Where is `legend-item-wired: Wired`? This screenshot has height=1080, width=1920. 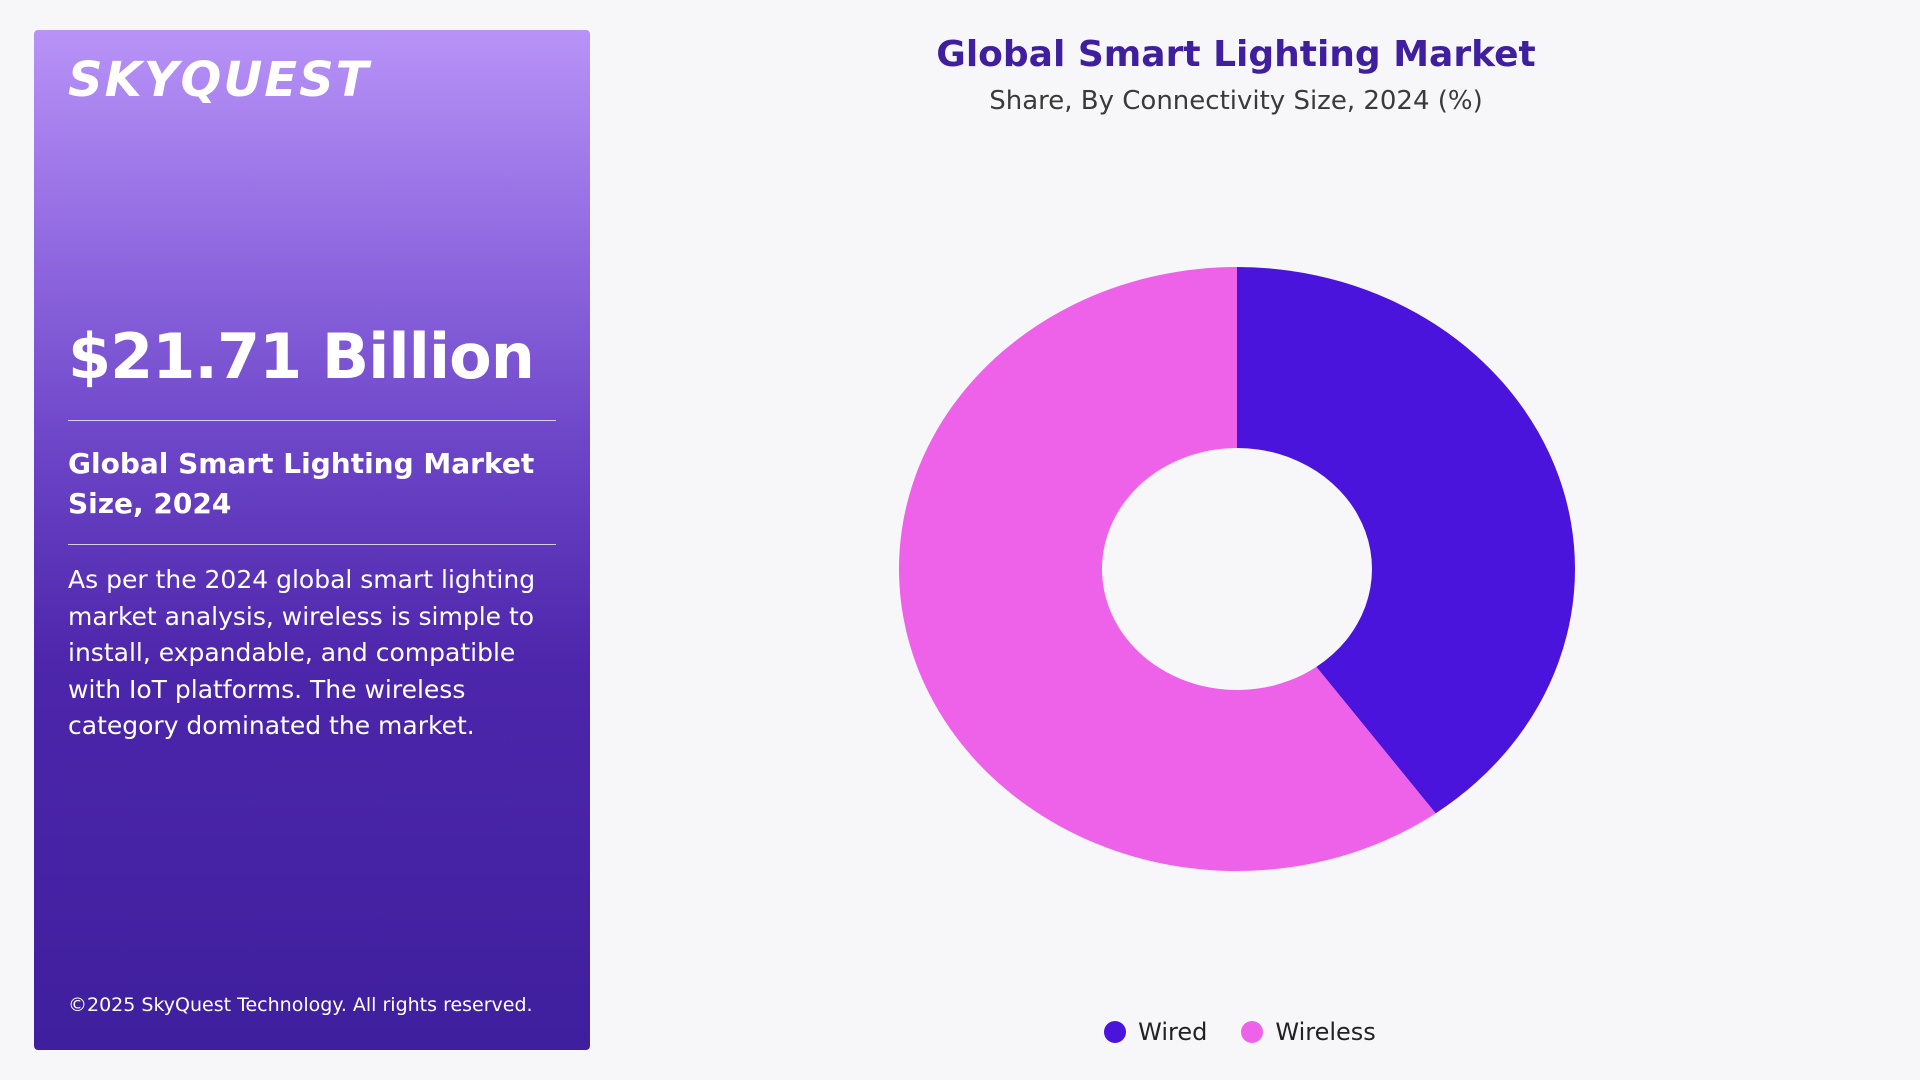
legend-item-wired: Wired is located at coordinates (1155, 1032).